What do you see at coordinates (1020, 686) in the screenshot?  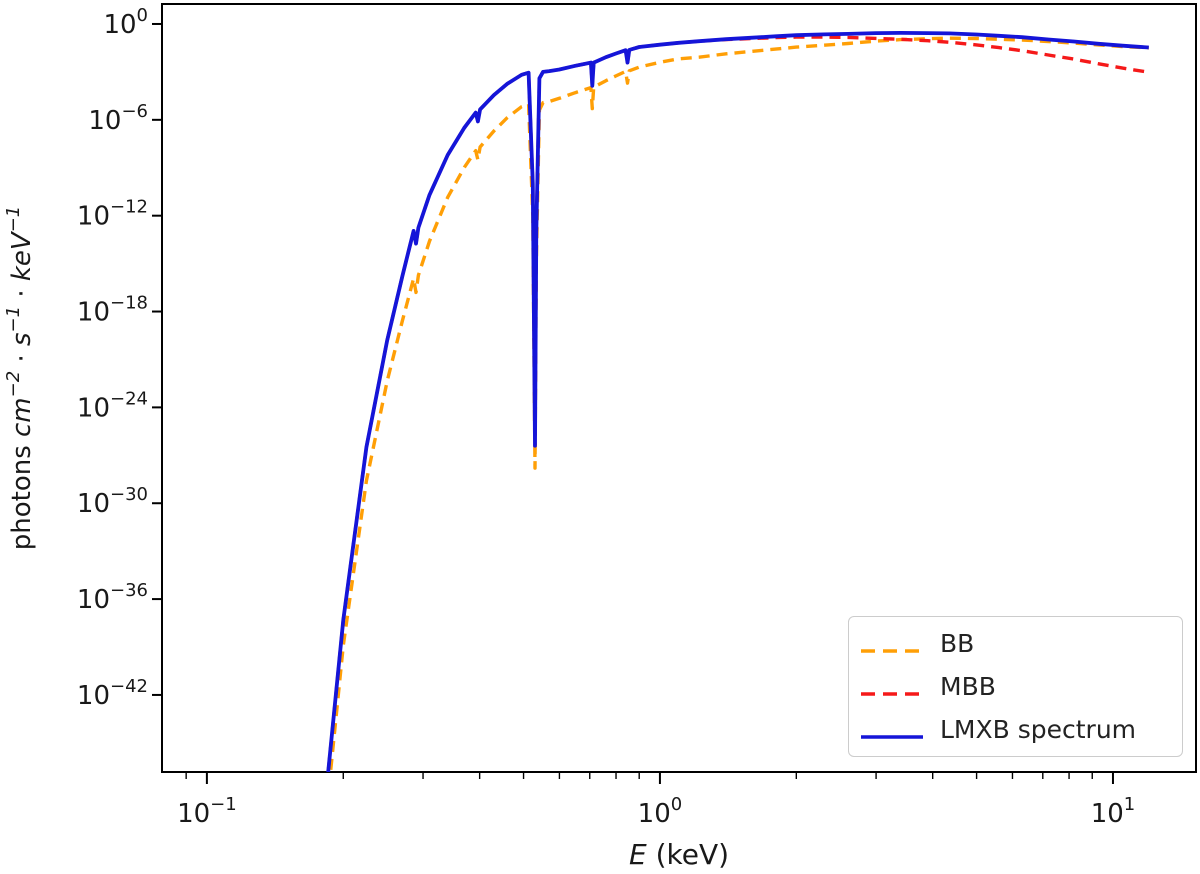 I see `legend-item: MBB` at bounding box center [1020, 686].